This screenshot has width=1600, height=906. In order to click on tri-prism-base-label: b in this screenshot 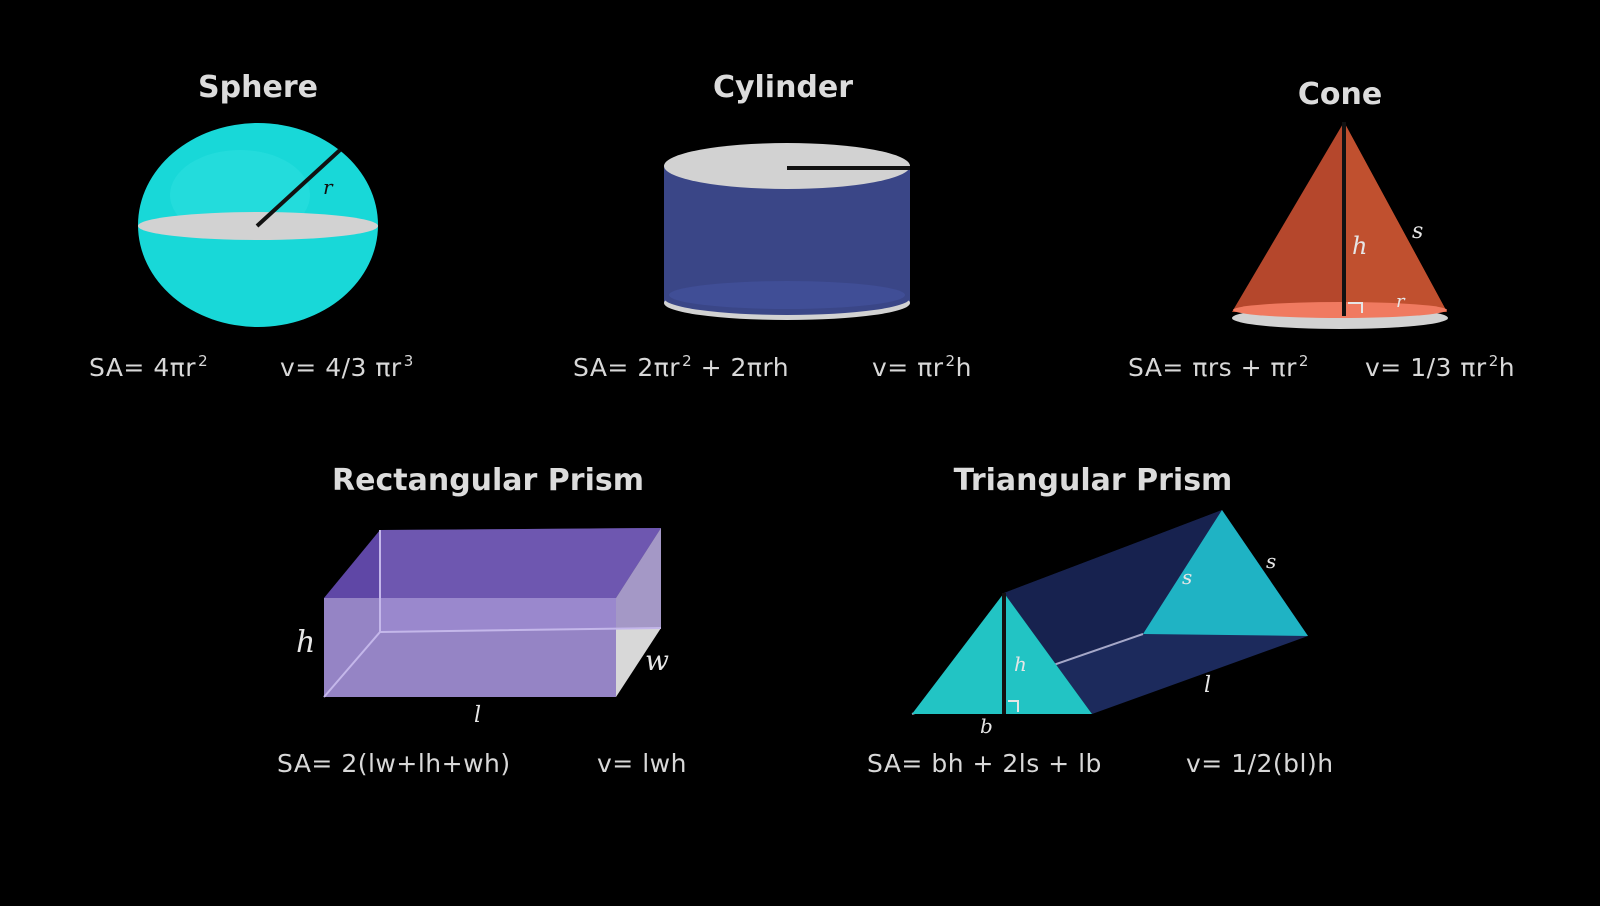, I will do `click(986, 726)`.